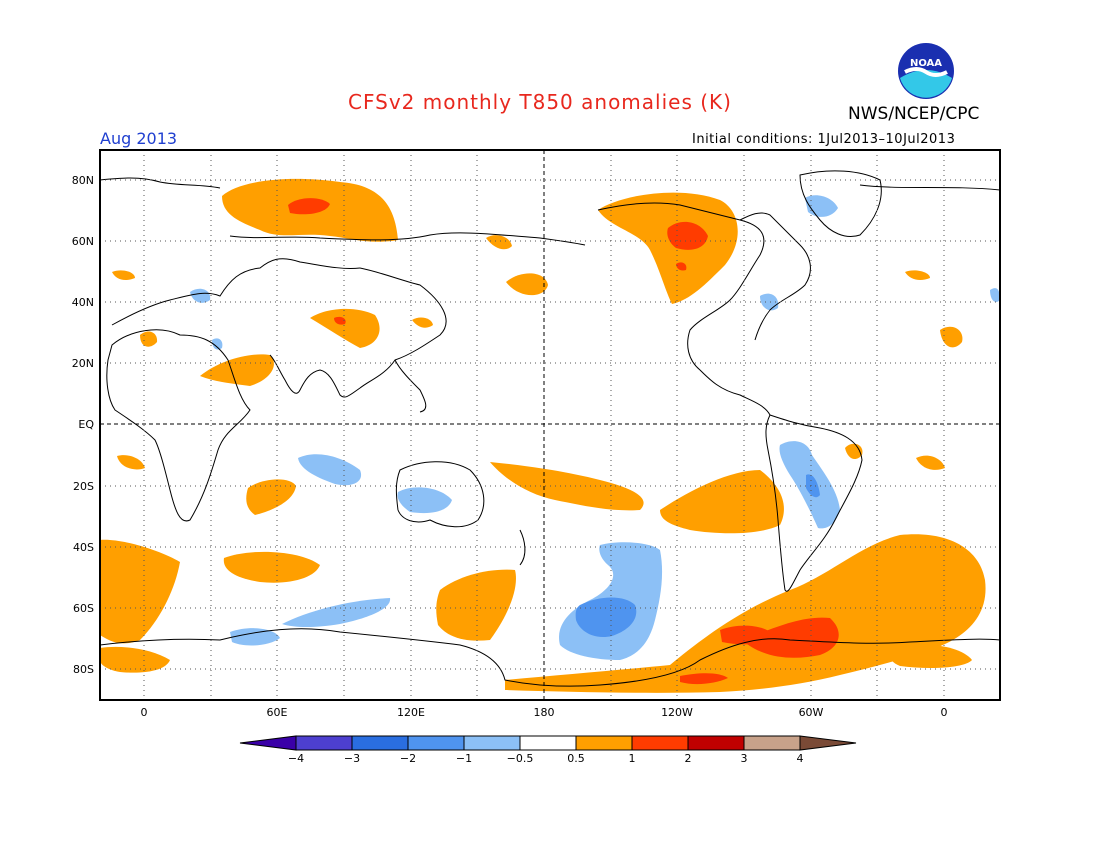 This screenshot has height=854, width=1100. I want to click on lat-label: 40S, so click(83, 547).